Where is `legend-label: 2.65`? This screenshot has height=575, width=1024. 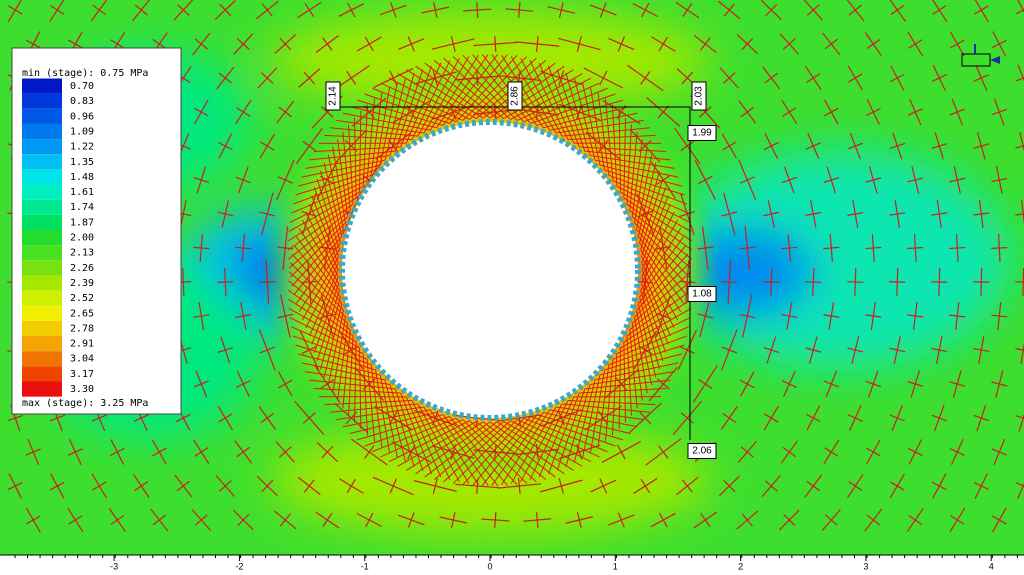
legend-label: 2.65 is located at coordinates (82, 313).